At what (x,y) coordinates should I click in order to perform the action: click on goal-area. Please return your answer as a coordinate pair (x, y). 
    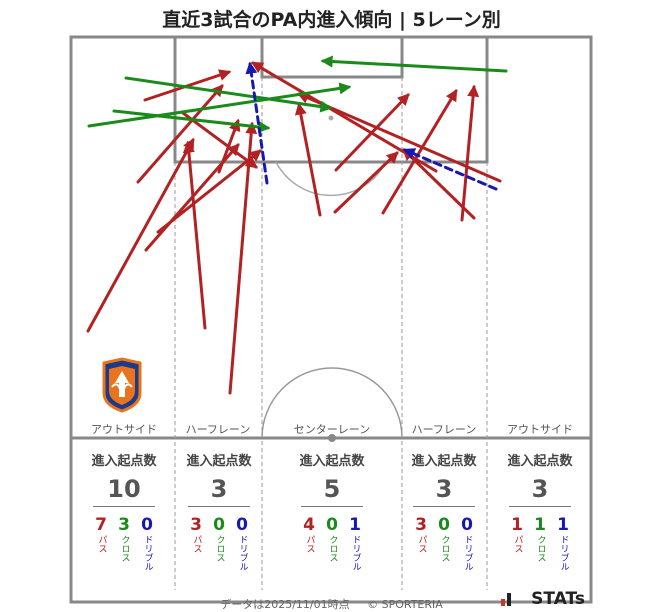
    Looking at the image, I should click on (332, 57).